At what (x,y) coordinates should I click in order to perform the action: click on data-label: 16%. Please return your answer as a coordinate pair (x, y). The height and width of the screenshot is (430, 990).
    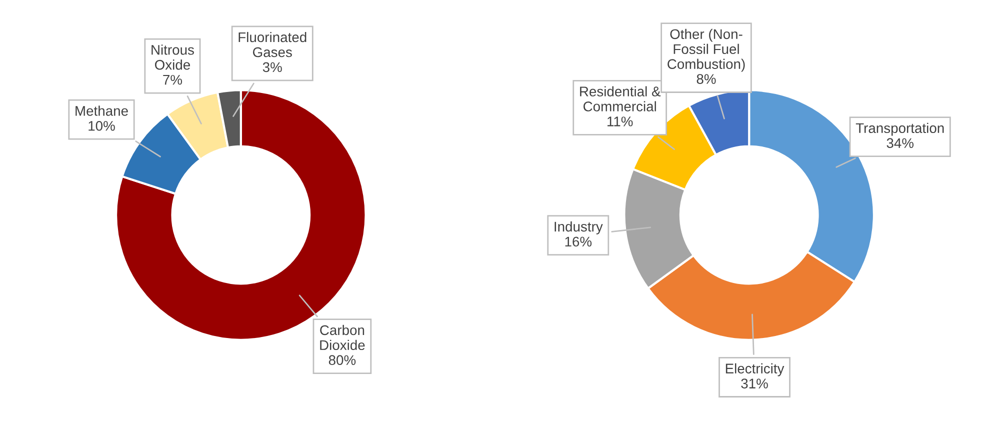
    Looking at the image, I should click on (578, 241).